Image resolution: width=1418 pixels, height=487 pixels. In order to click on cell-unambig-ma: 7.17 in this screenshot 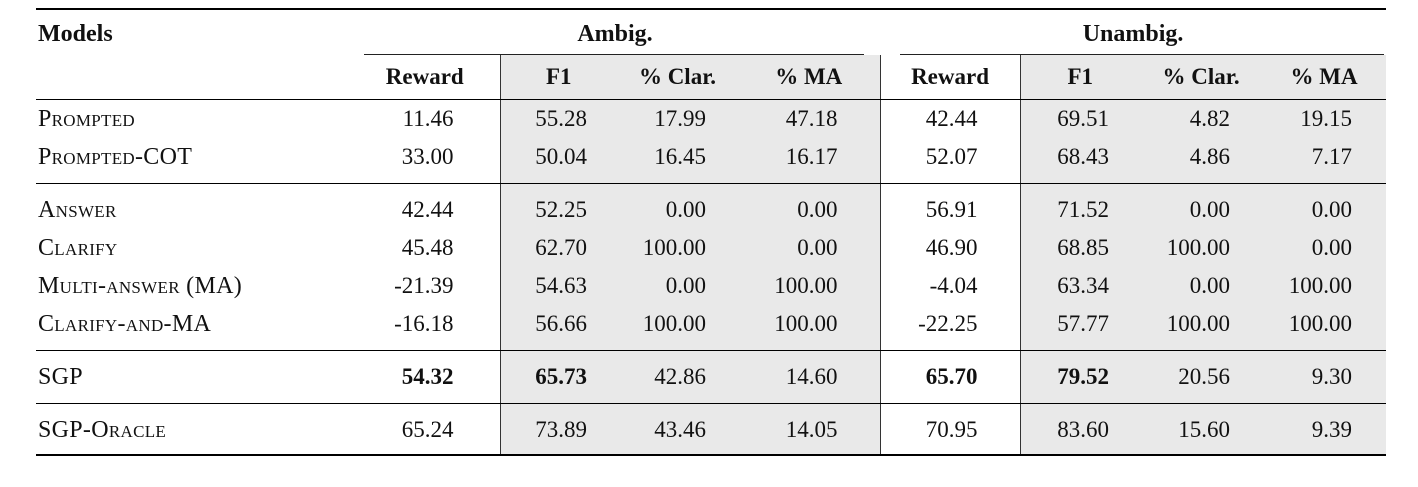, I will do `click(1324, 161)`.